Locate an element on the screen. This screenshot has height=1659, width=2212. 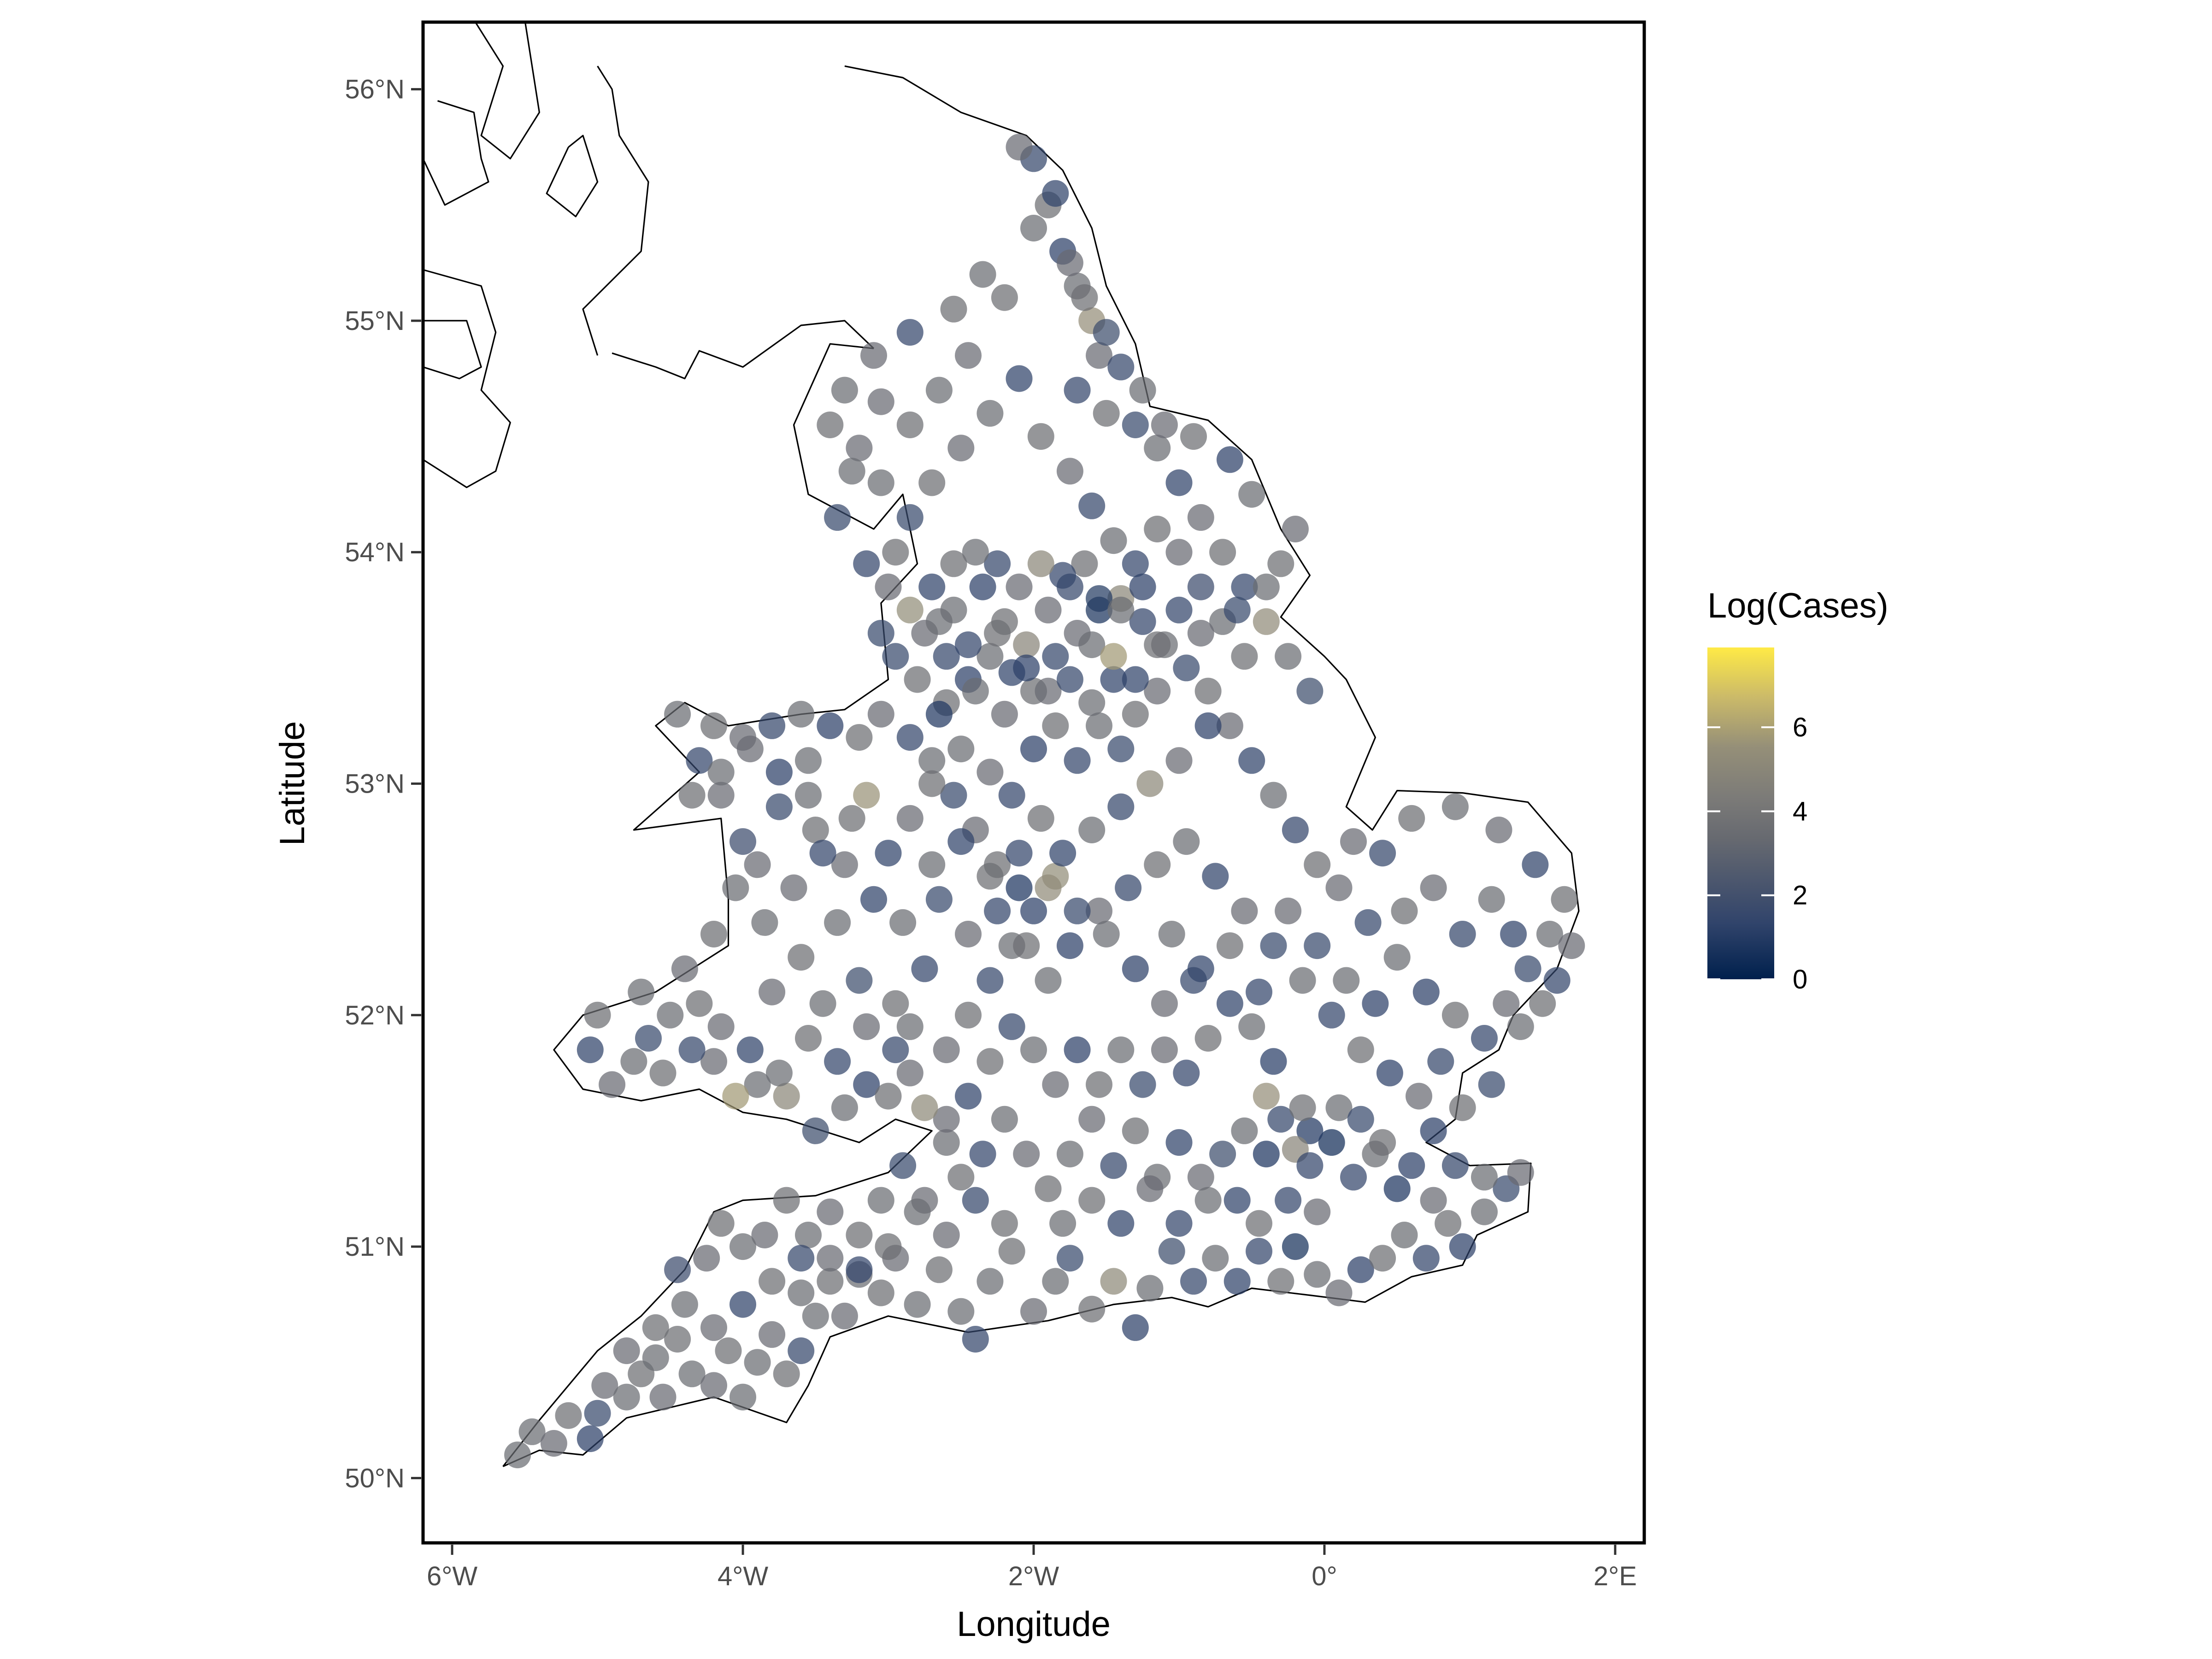
y-tick-label: 54°N is located at coordinates (375, 552).